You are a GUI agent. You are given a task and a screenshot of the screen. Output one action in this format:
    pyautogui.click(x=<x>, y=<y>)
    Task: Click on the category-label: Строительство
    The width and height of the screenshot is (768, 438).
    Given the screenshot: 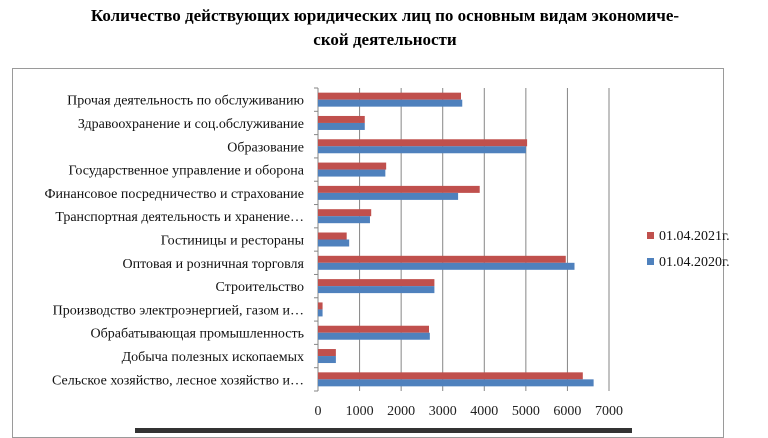 What is the action you would take?
    pyautogui.click(x=260, y=287)
    